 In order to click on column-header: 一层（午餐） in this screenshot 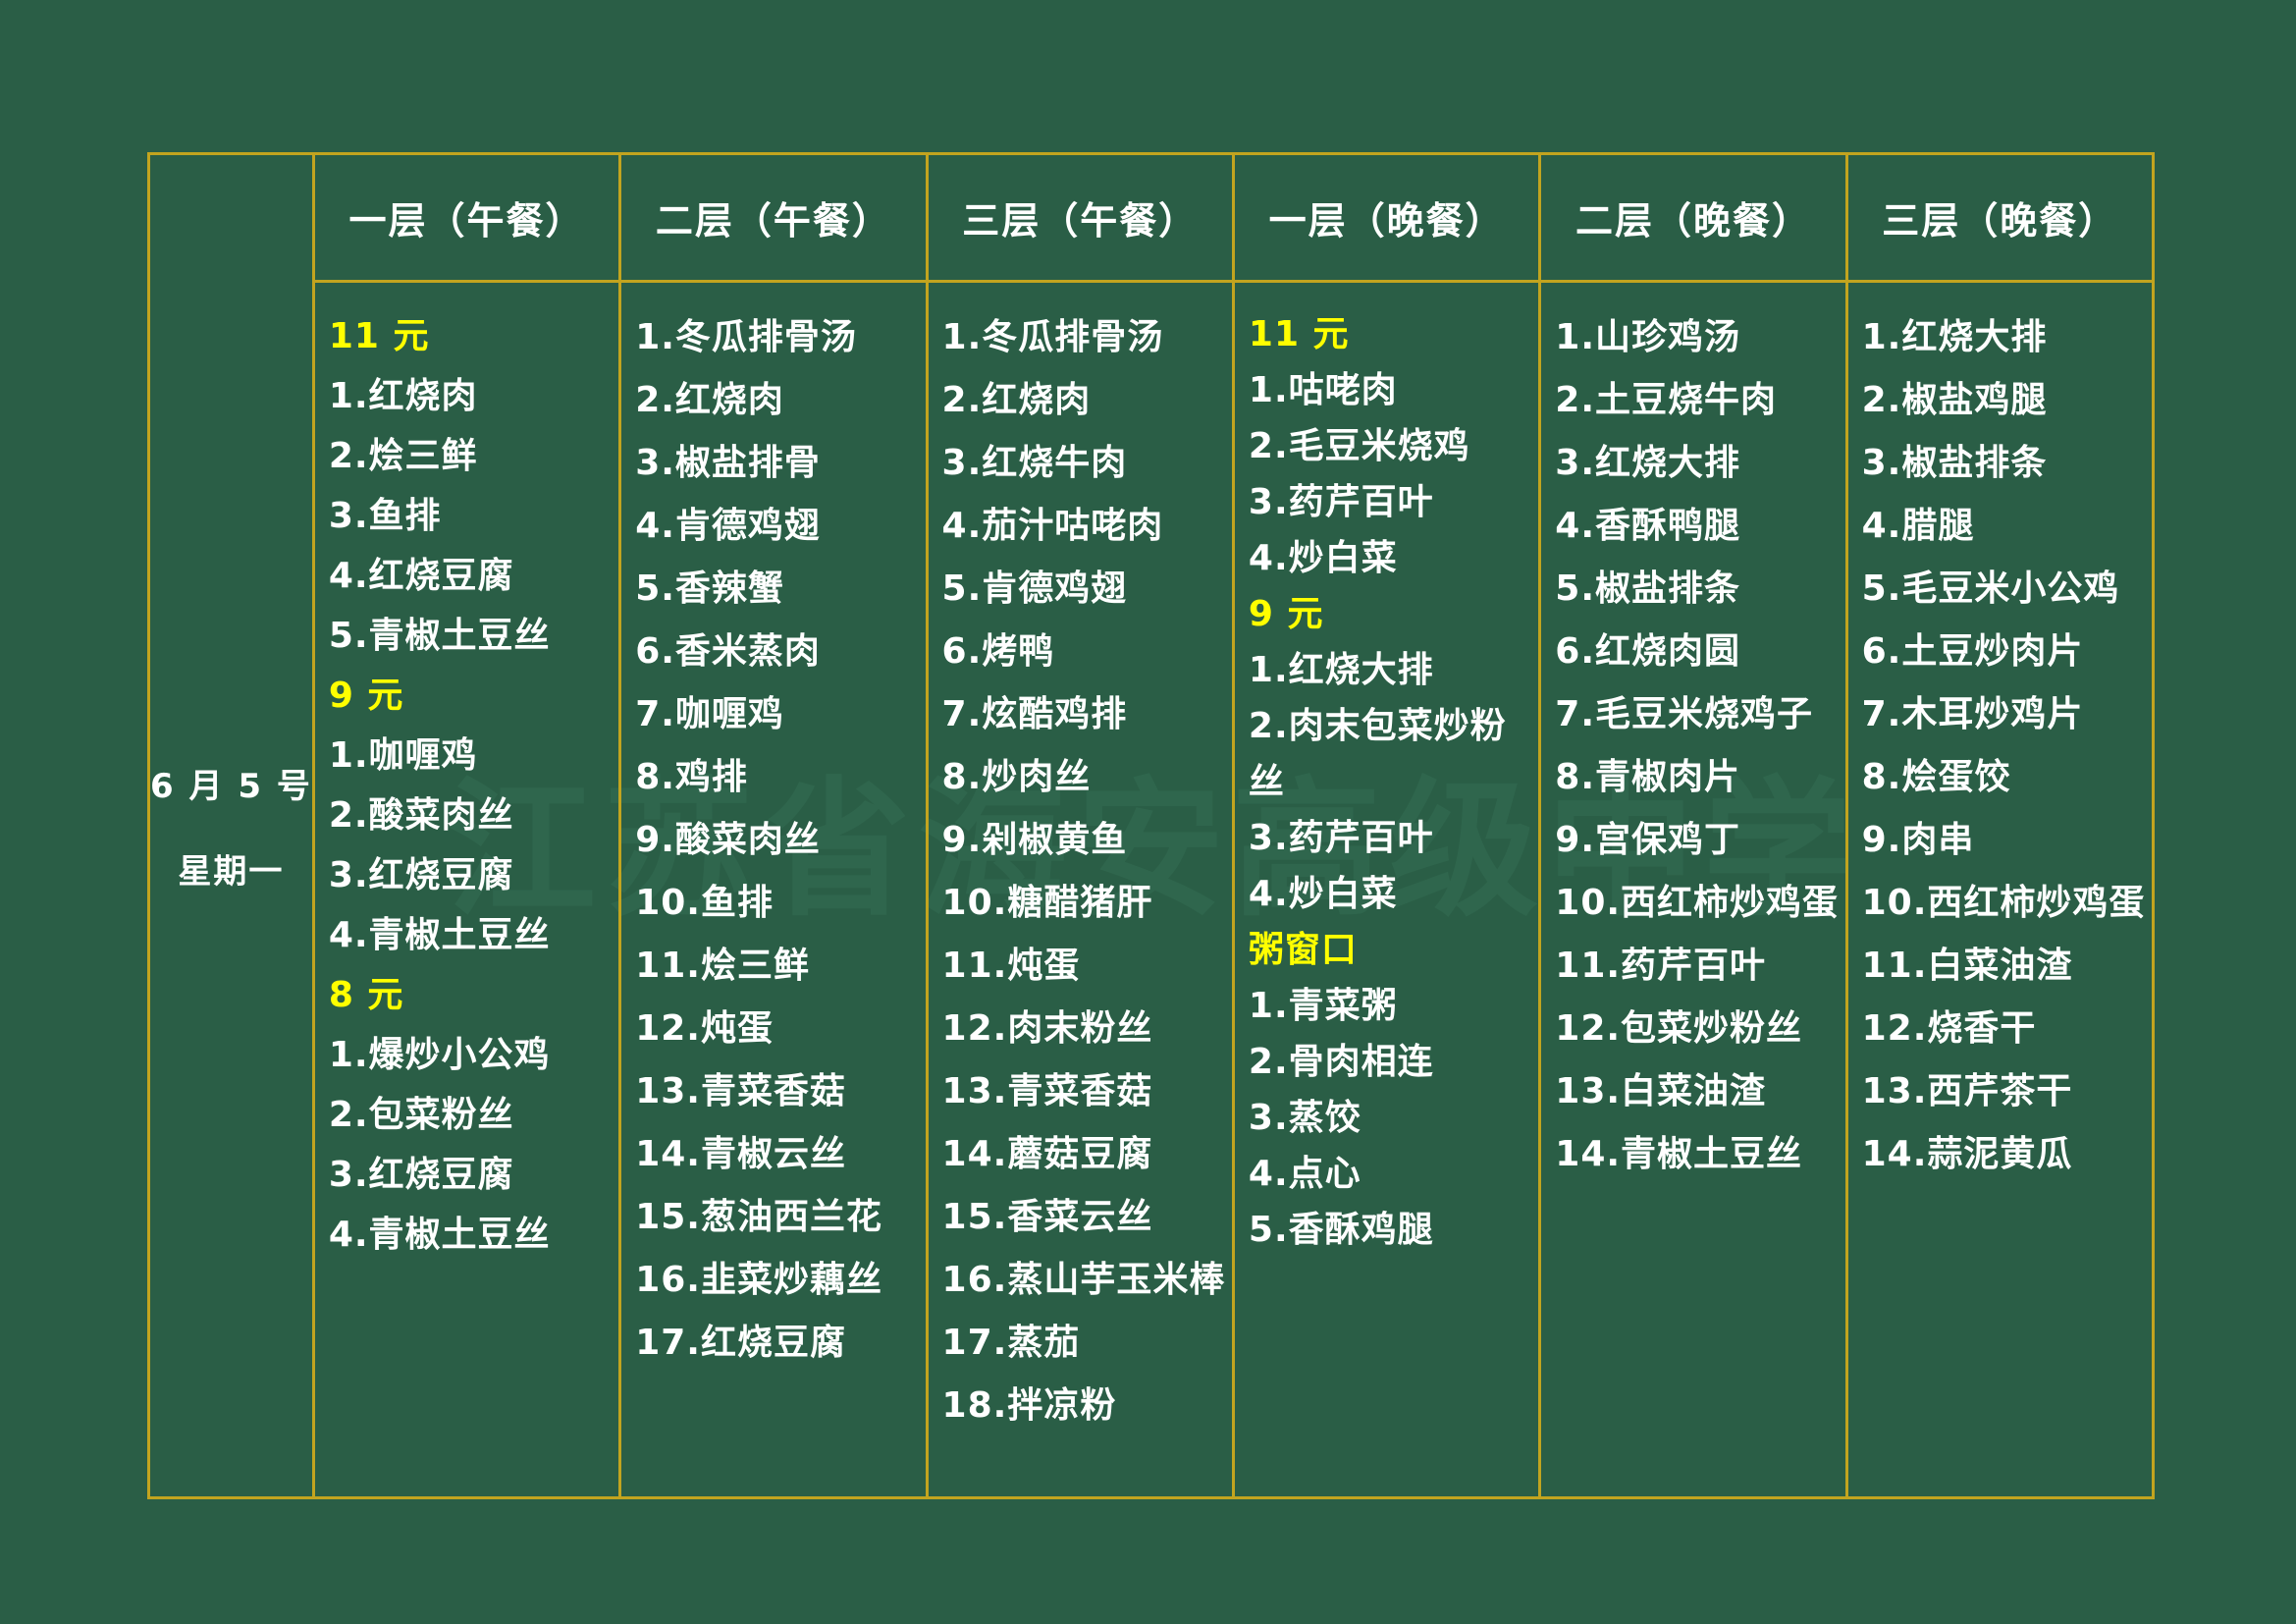, I will do `click(466, 219)`.